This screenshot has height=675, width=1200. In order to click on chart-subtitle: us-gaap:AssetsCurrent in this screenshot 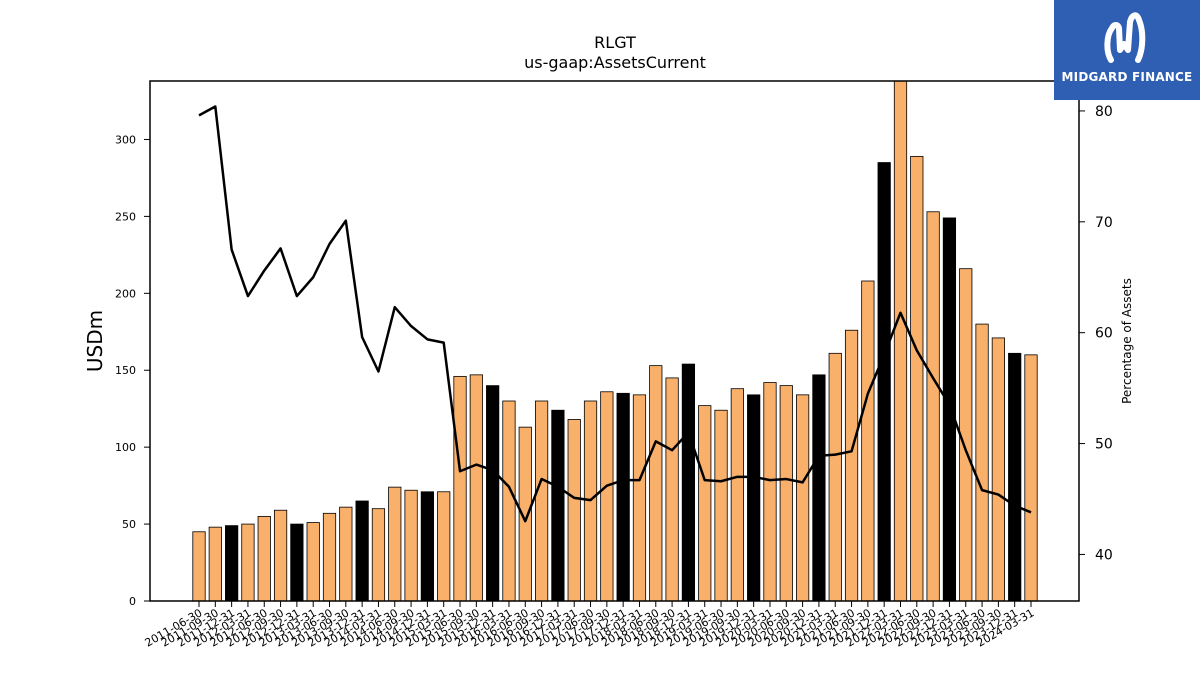, I will do `click(615, 62)`.